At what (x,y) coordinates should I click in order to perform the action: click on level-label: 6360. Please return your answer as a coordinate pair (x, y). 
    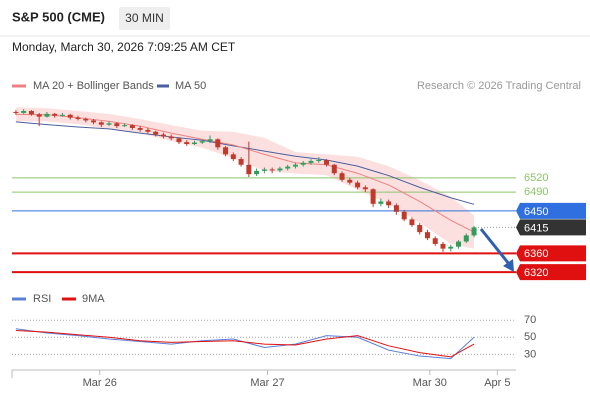
    Looking at the image, I should click on (536, 254).